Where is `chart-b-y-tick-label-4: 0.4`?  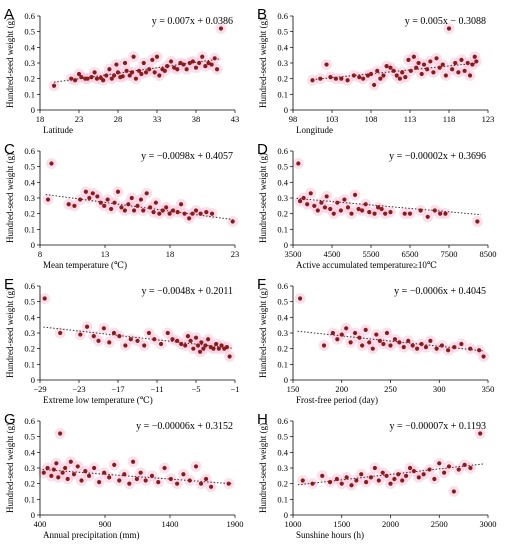
chart-b-y-tick-label-4: 0.4 is located at coordinates (282, 47).